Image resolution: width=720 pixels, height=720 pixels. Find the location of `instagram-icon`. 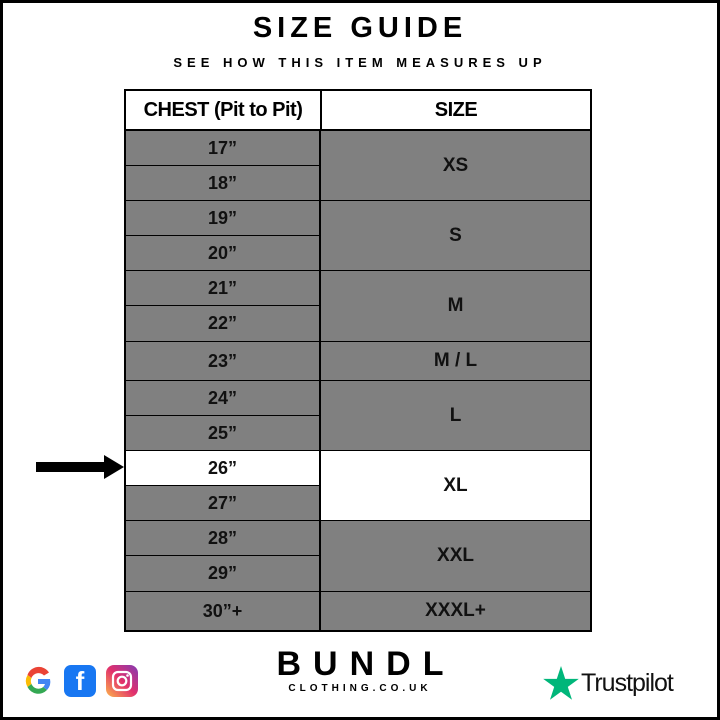

instagram-icon is located at coordinates (122, 681).